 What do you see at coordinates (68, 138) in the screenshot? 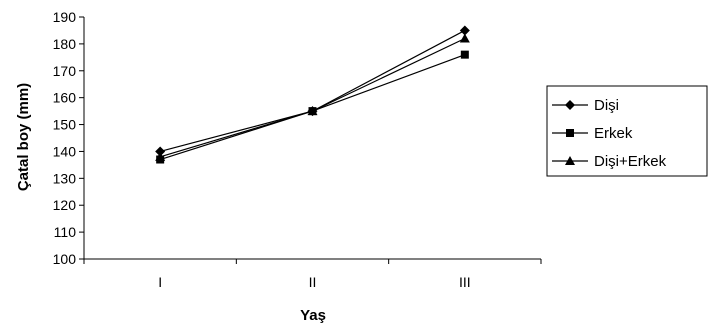
I see `y-ticks: 100 110 120 130 140 150 160 170 180 190` at bounding box center [68, 138].